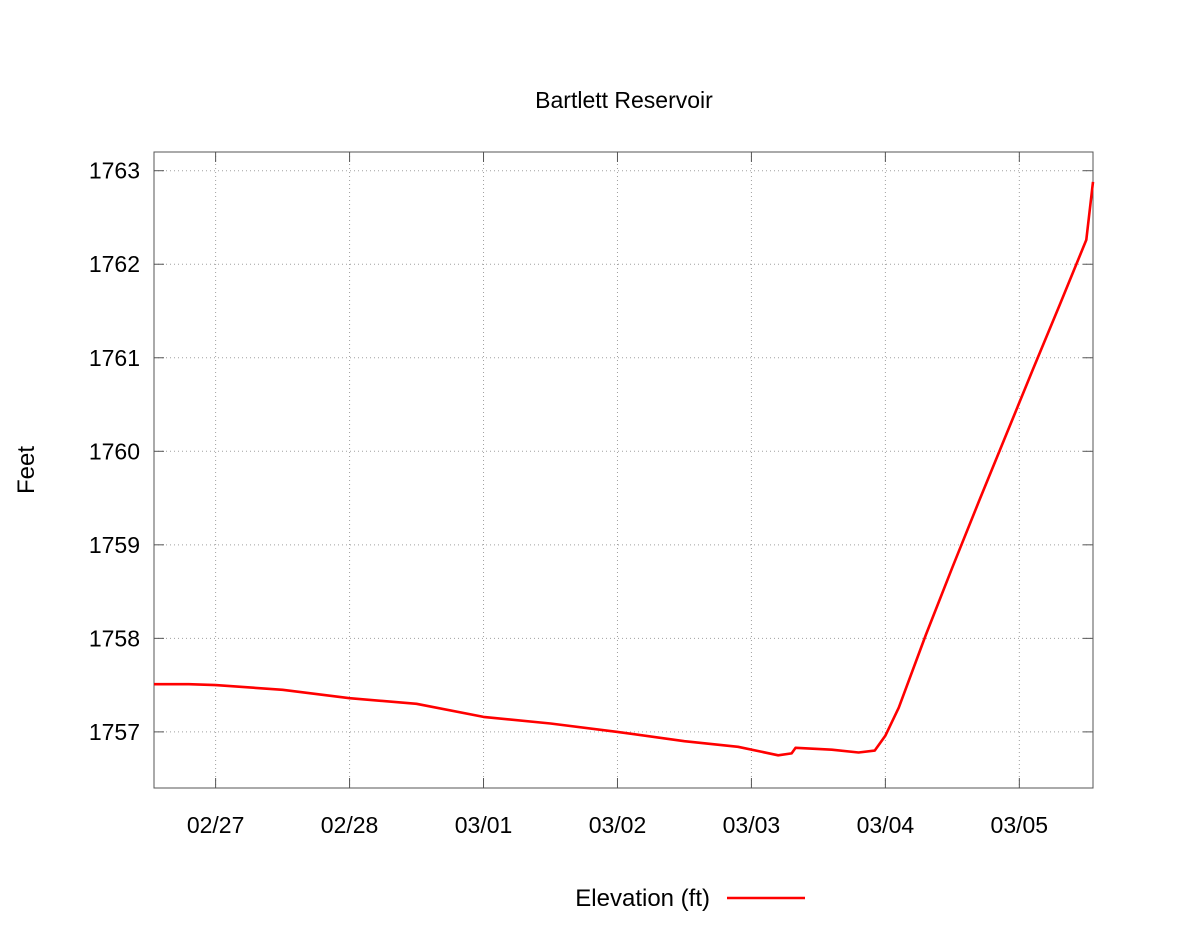  I want to click on y-tick-label: 1761, so click(114, 358).